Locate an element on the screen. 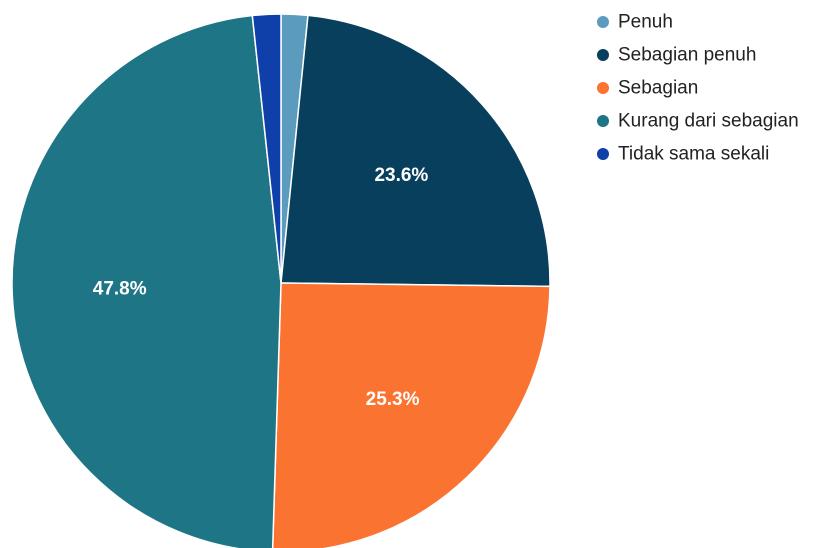 The width and height of the screenshot is (838, 548). legend-label-sebagian-penuh: Sebagian penuh is located at coordinates (687, 55).